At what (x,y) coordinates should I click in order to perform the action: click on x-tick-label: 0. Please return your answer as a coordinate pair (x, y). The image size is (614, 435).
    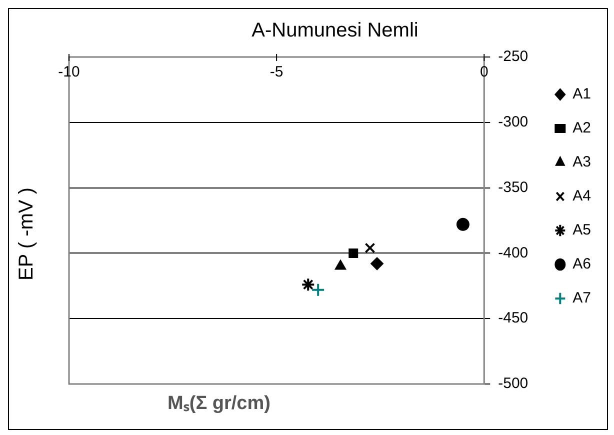
    Looking at the image, I should click on (484, 72).